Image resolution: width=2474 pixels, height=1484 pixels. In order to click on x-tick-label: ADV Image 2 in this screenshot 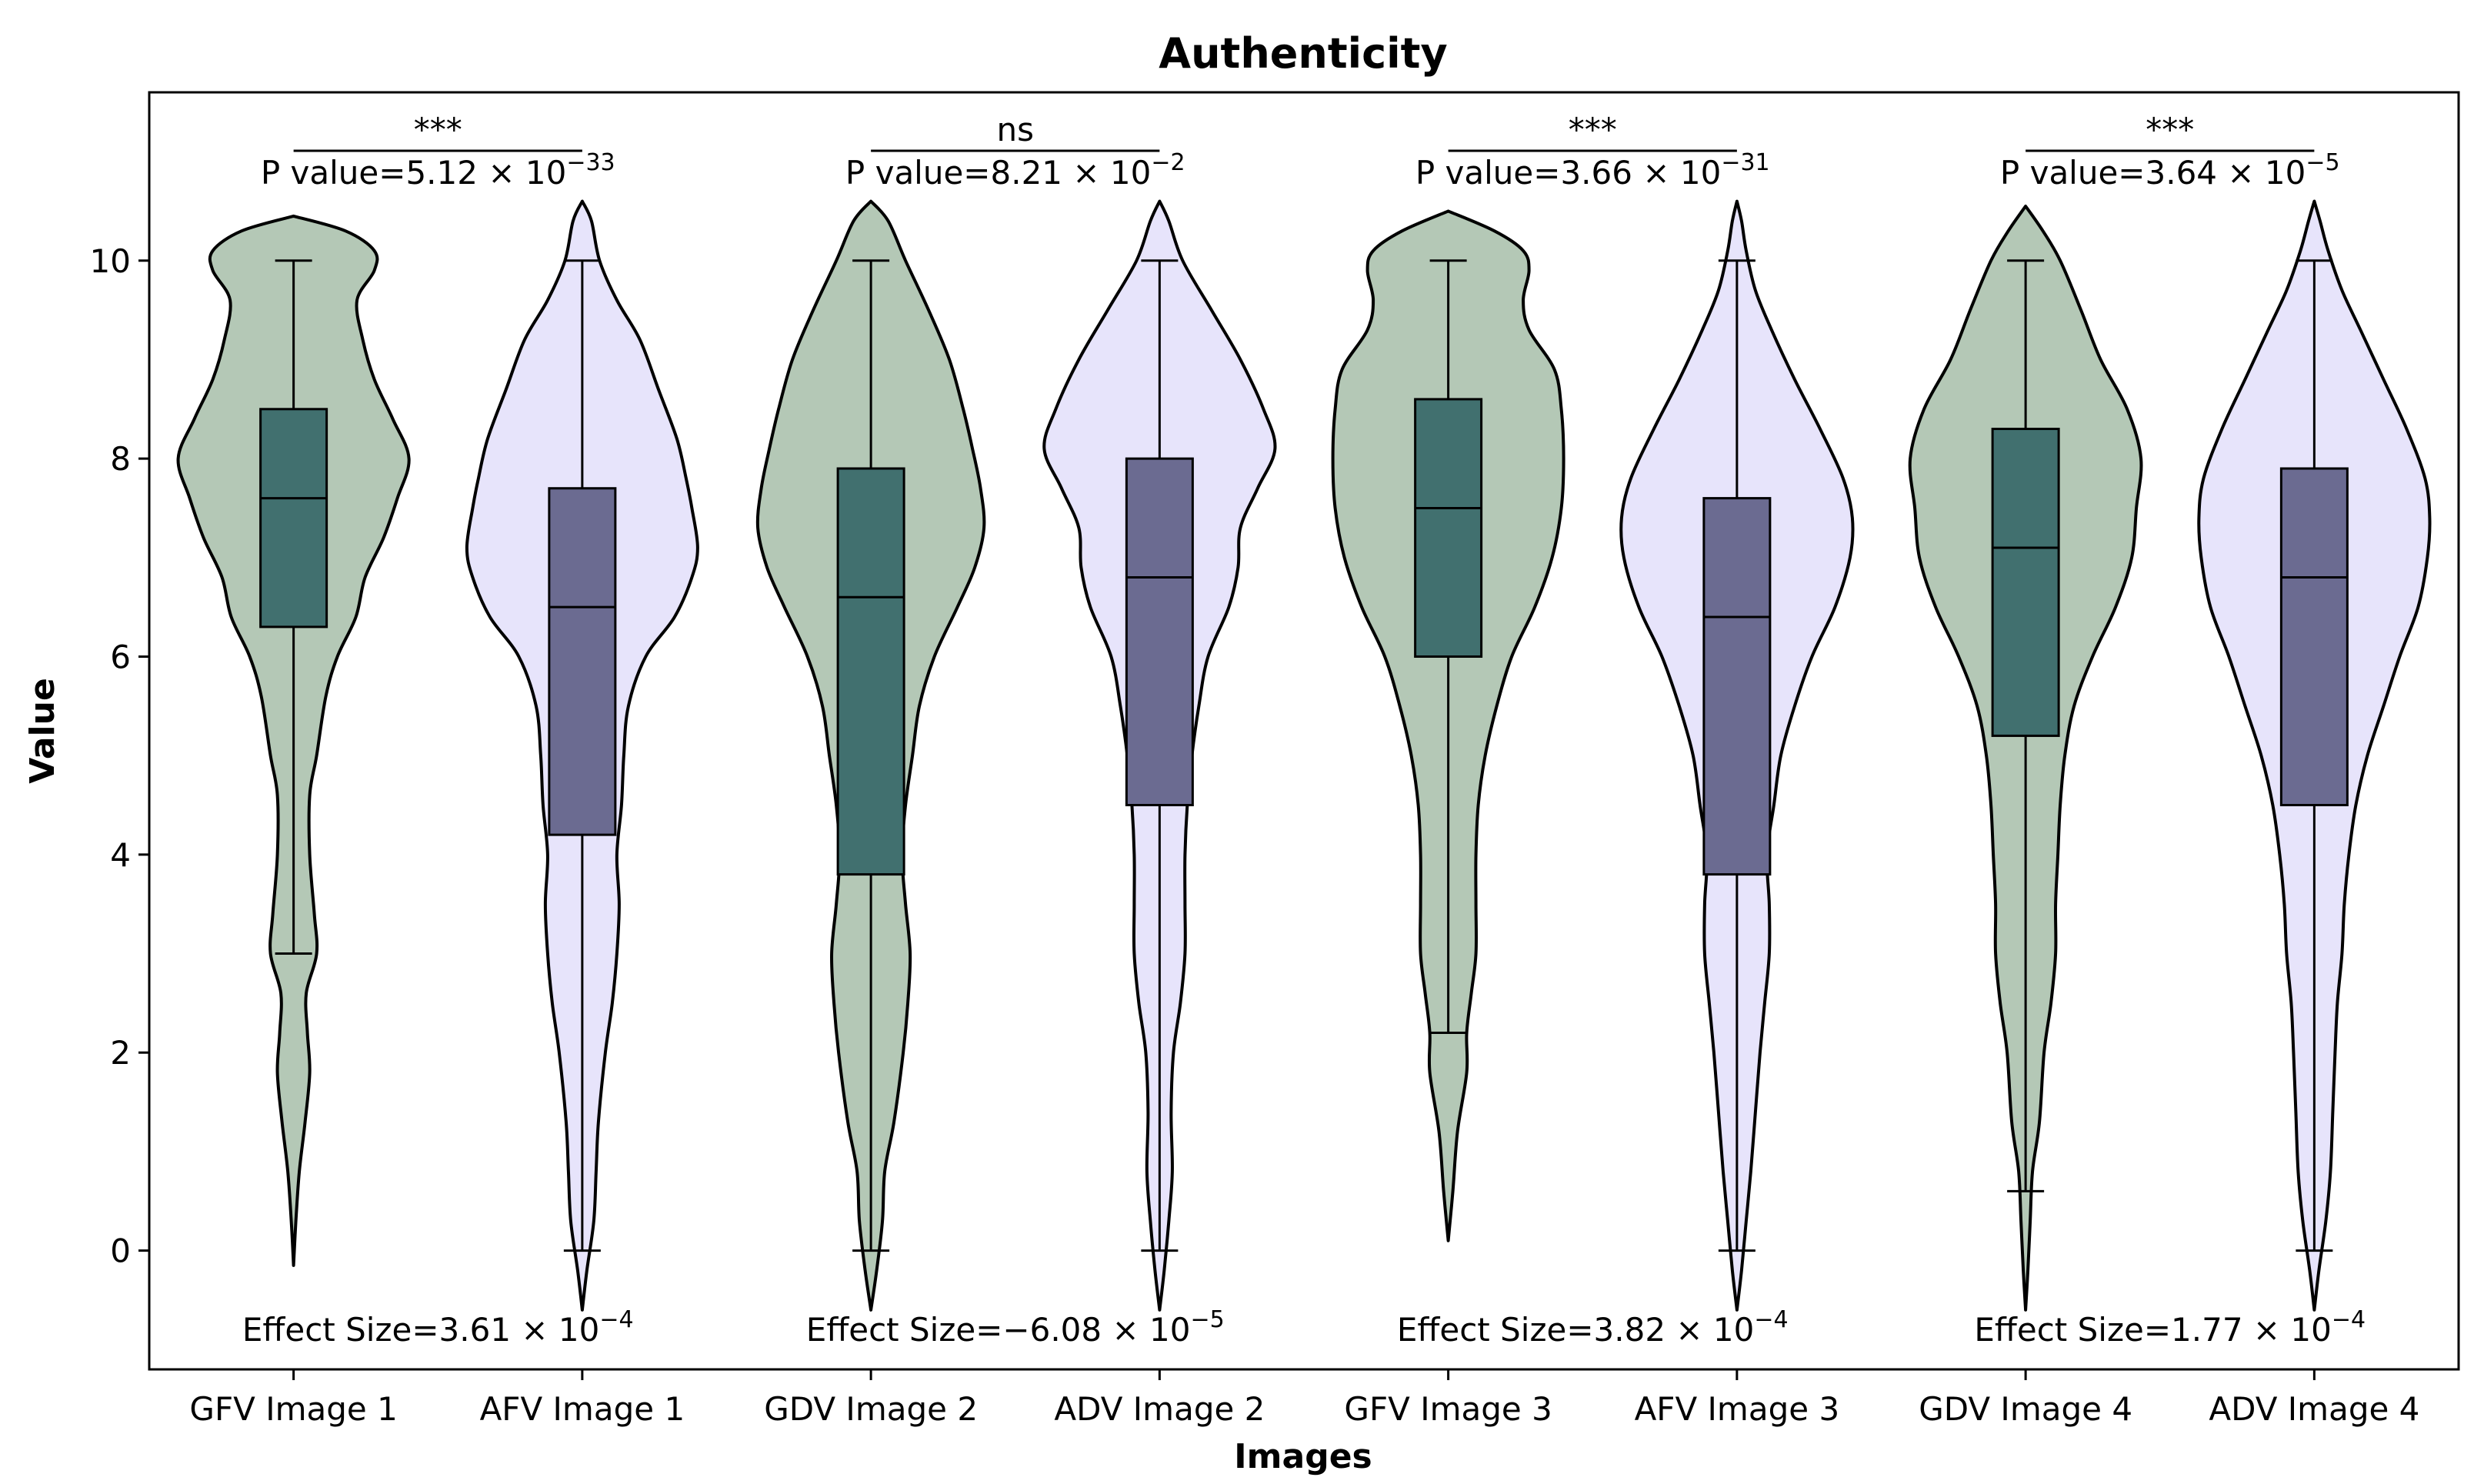, I will do `click(1159, 1409)`.